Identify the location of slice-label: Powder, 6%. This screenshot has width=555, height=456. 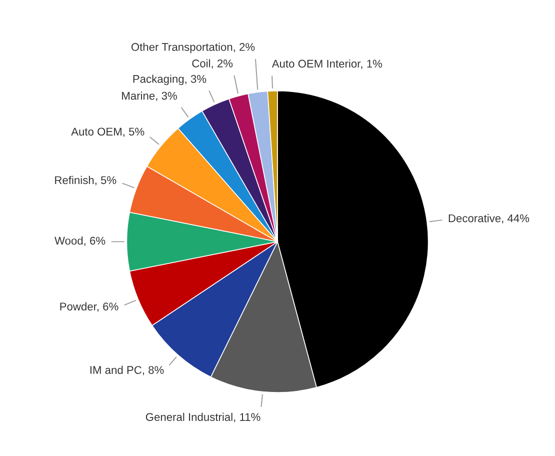
(89, 307).